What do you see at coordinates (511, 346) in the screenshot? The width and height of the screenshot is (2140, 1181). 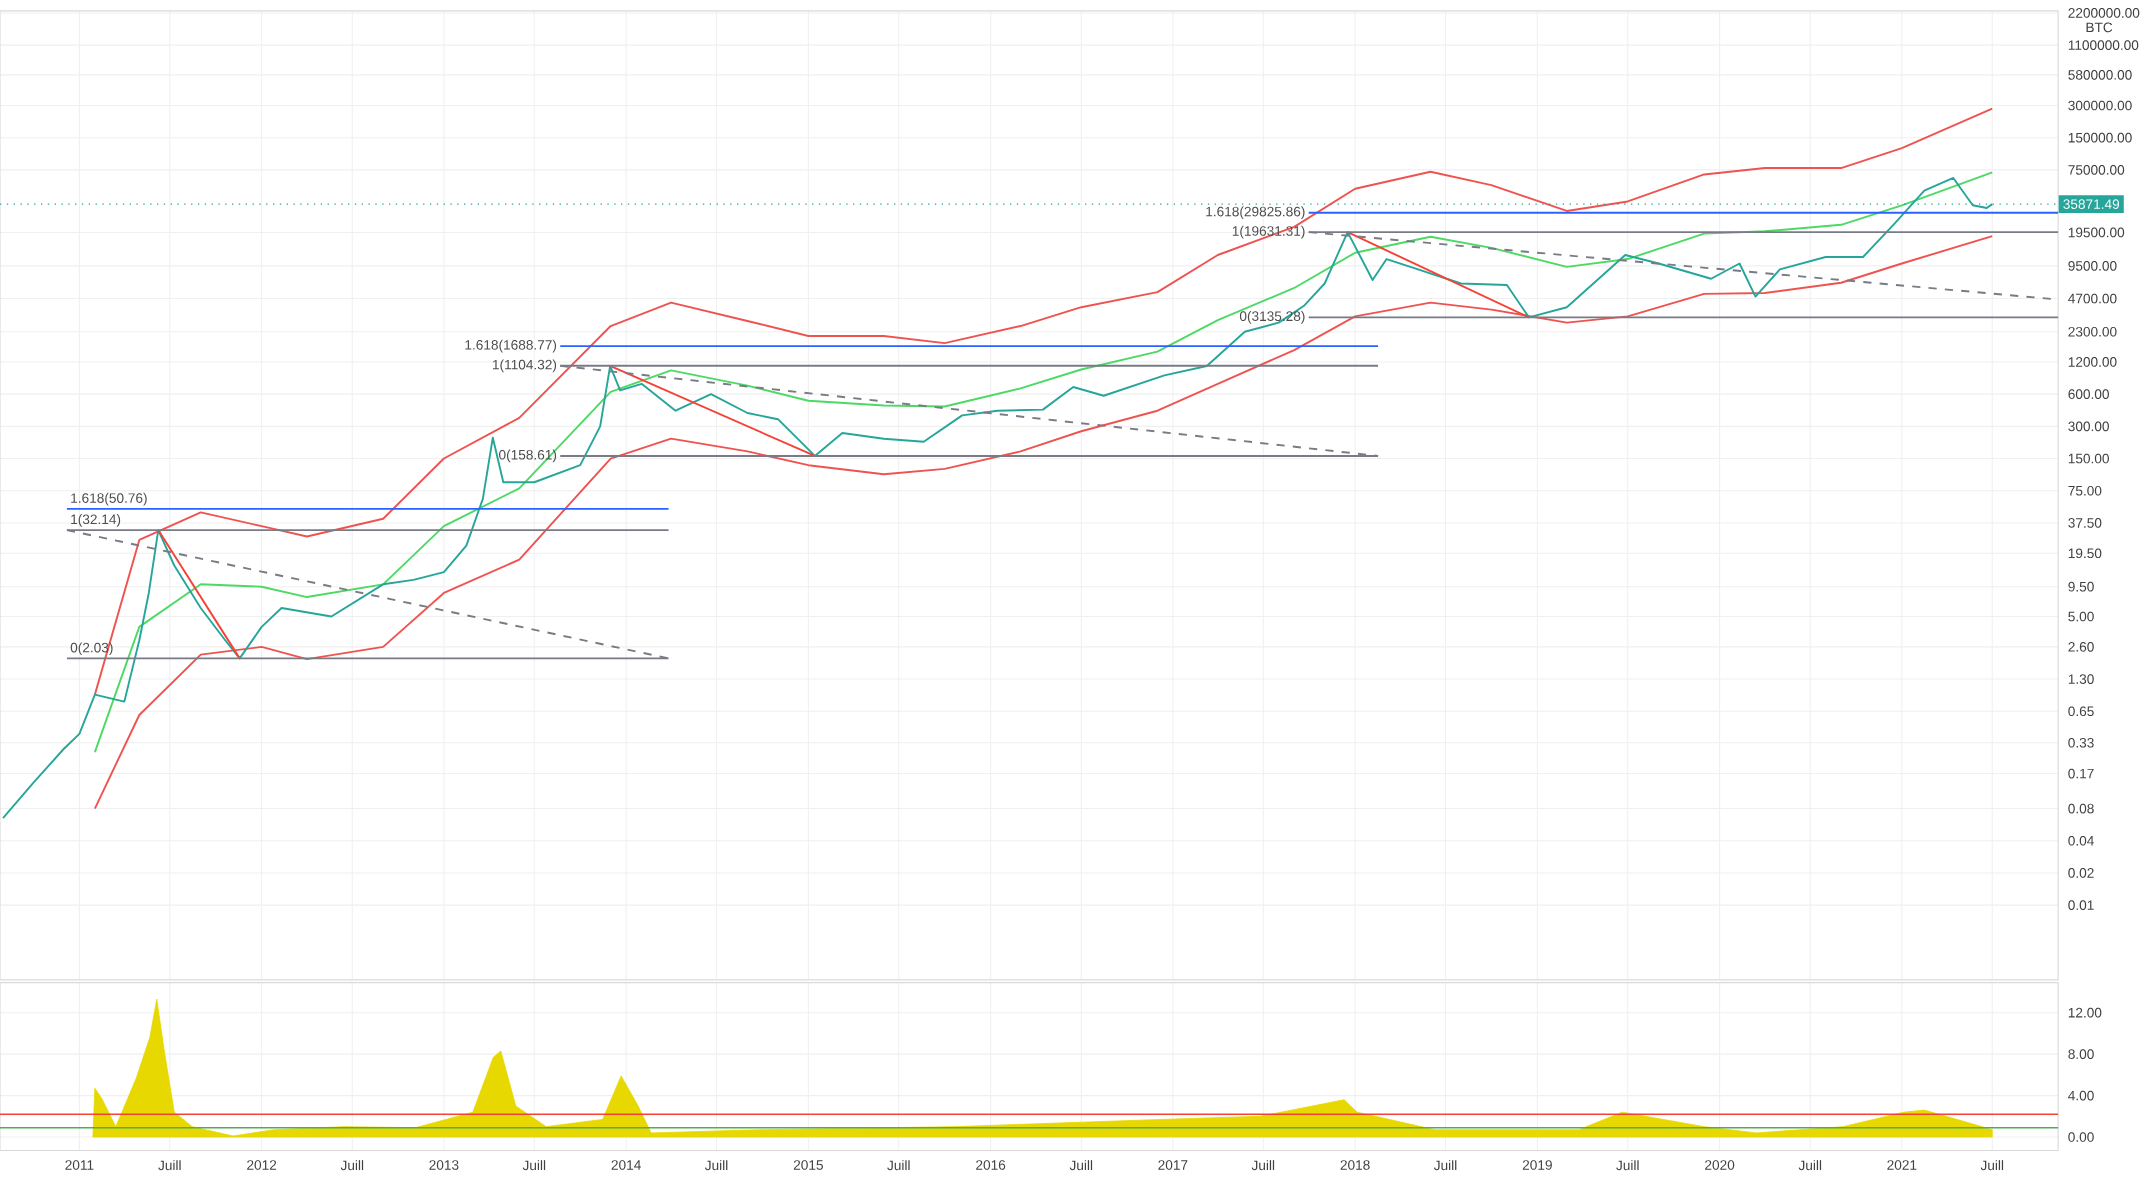 I see `annotation: 1.618(1688.77)` at bounding box center [511, 346].